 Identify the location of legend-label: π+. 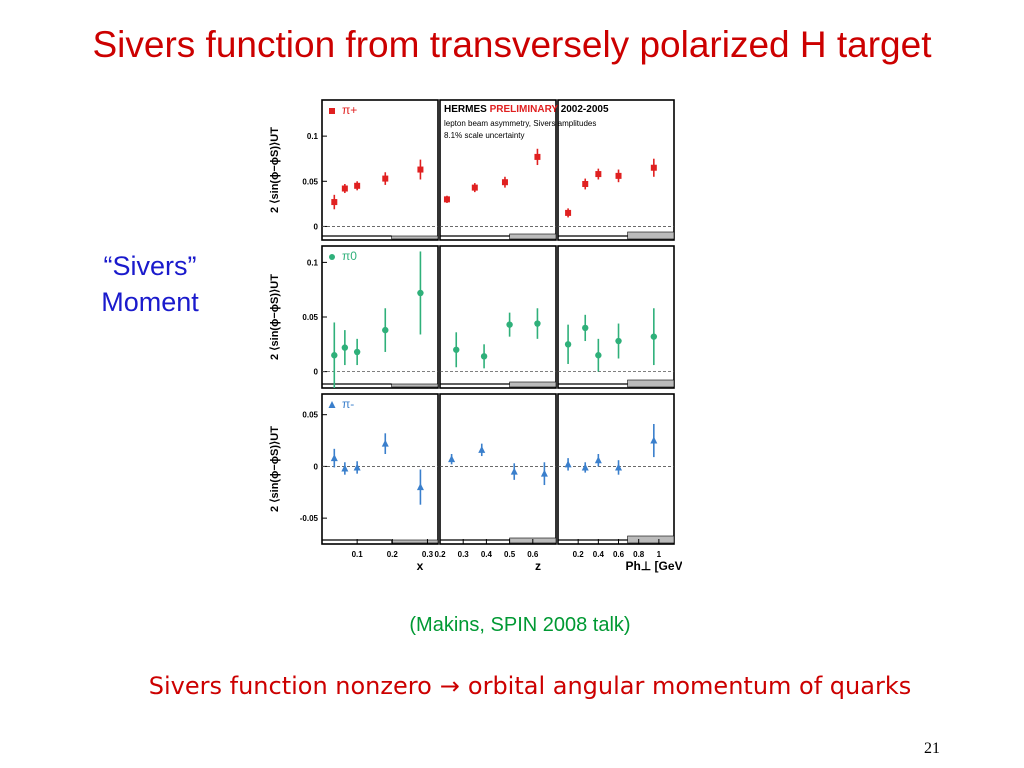
(349, 110).